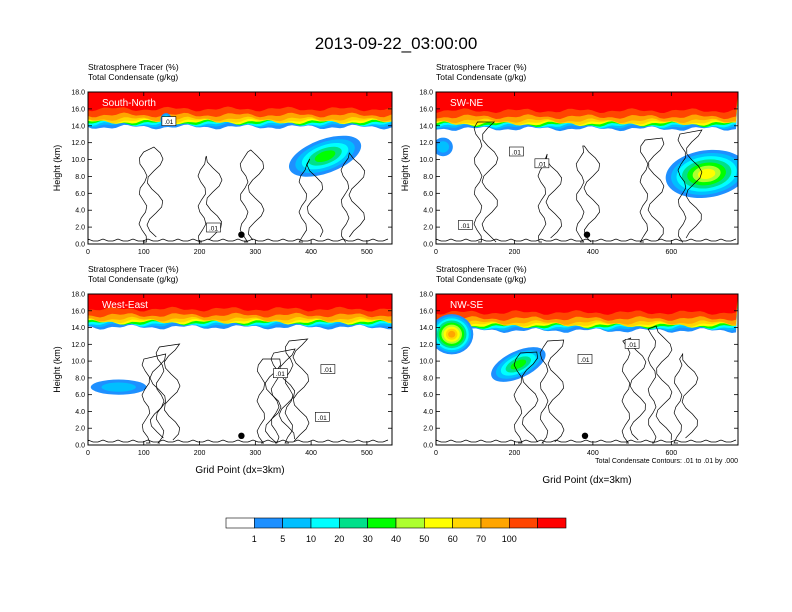 The height and width of the screenshot is (612, 792). What do you see at coordinates (426, 143) in the screenshot?
I see `y-tick-label: 12.0` at bounding box center [426, 143].